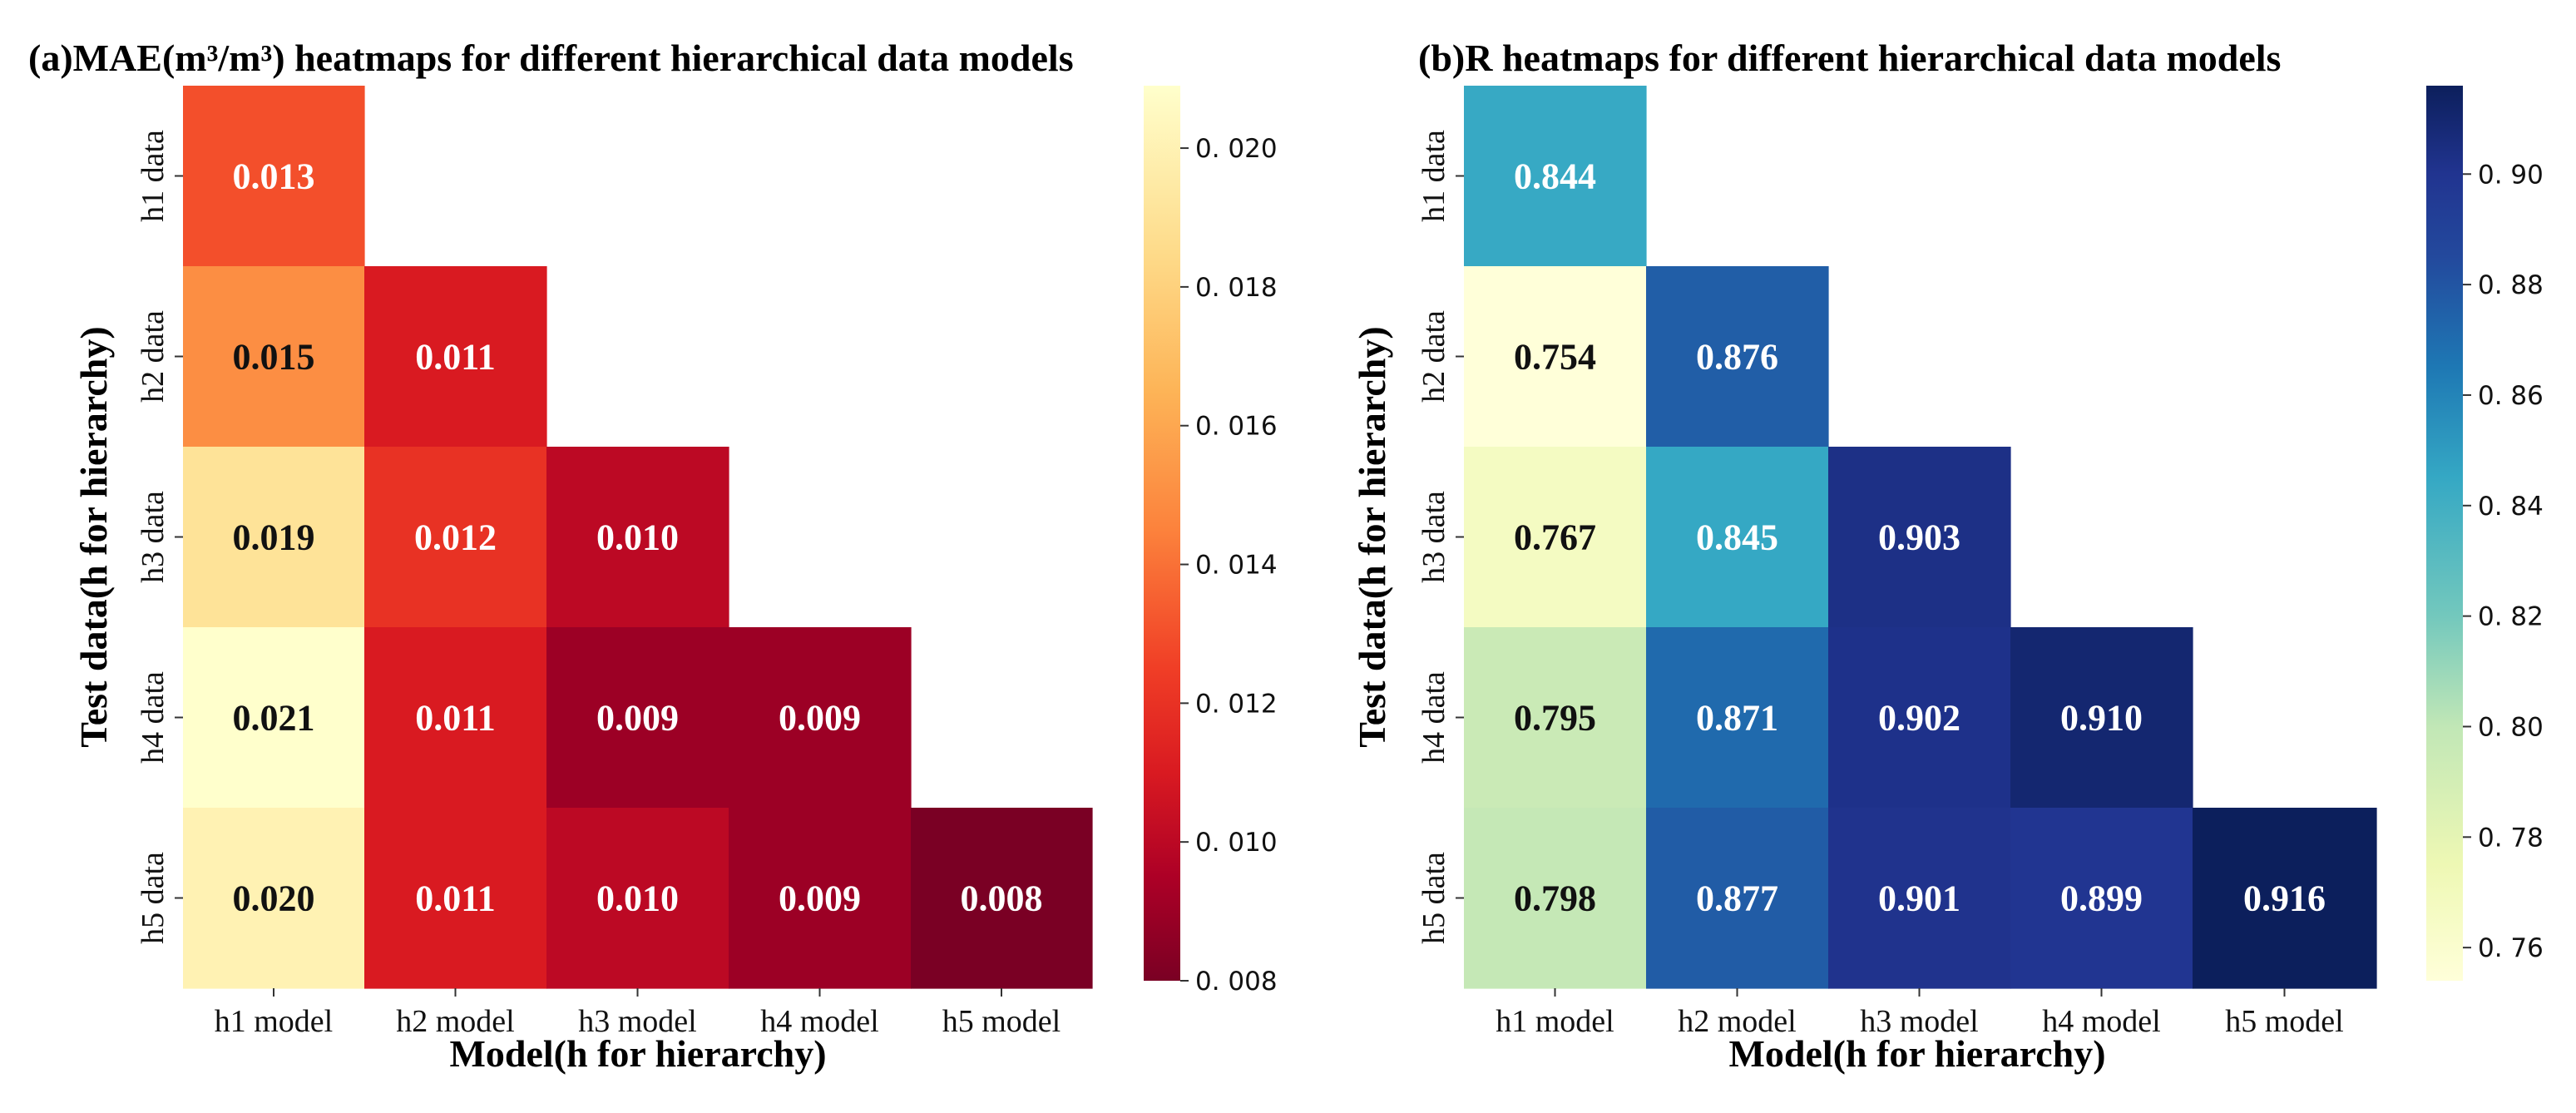  Describe the element at coordinates (153, 356) in the screenshot. I see `y-tick-label: h2 data` at that location.